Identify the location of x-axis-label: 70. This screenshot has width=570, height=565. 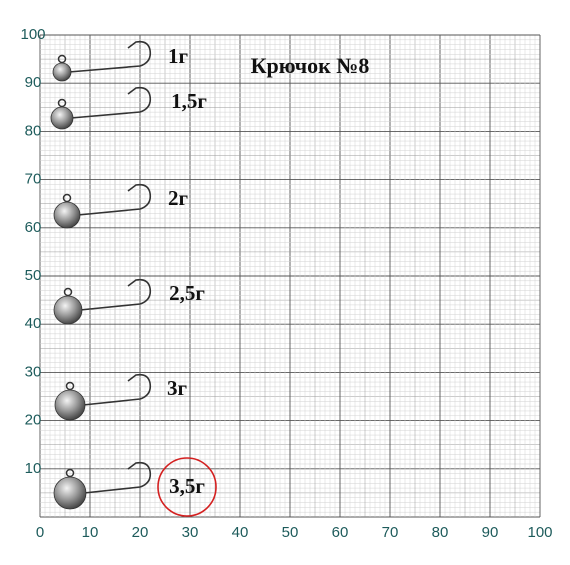
(390, 532).